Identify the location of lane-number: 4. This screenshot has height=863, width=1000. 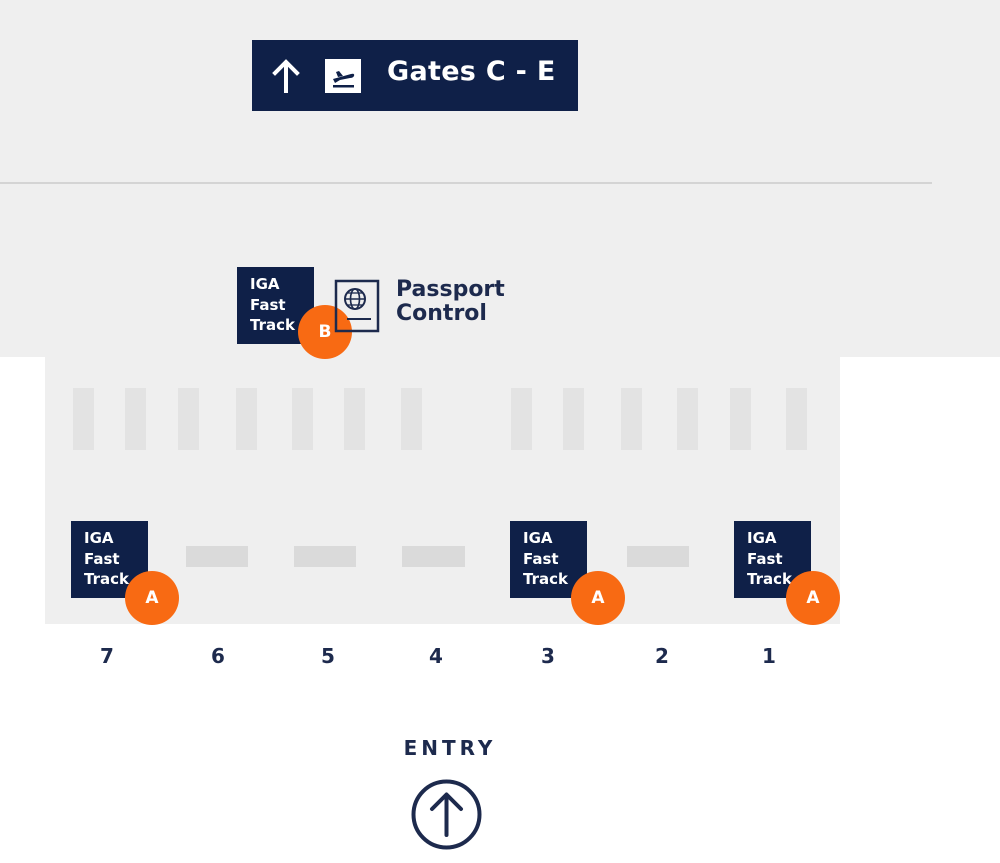
(436, 656).